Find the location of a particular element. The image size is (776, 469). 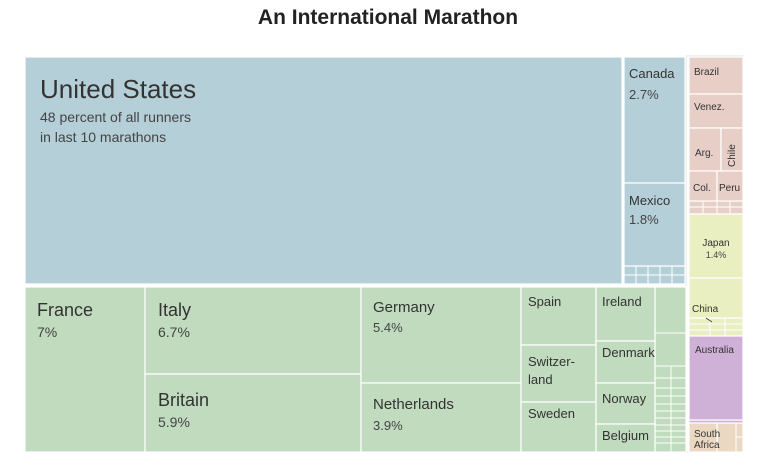

cell-italy is located at coordinates (253, 330).